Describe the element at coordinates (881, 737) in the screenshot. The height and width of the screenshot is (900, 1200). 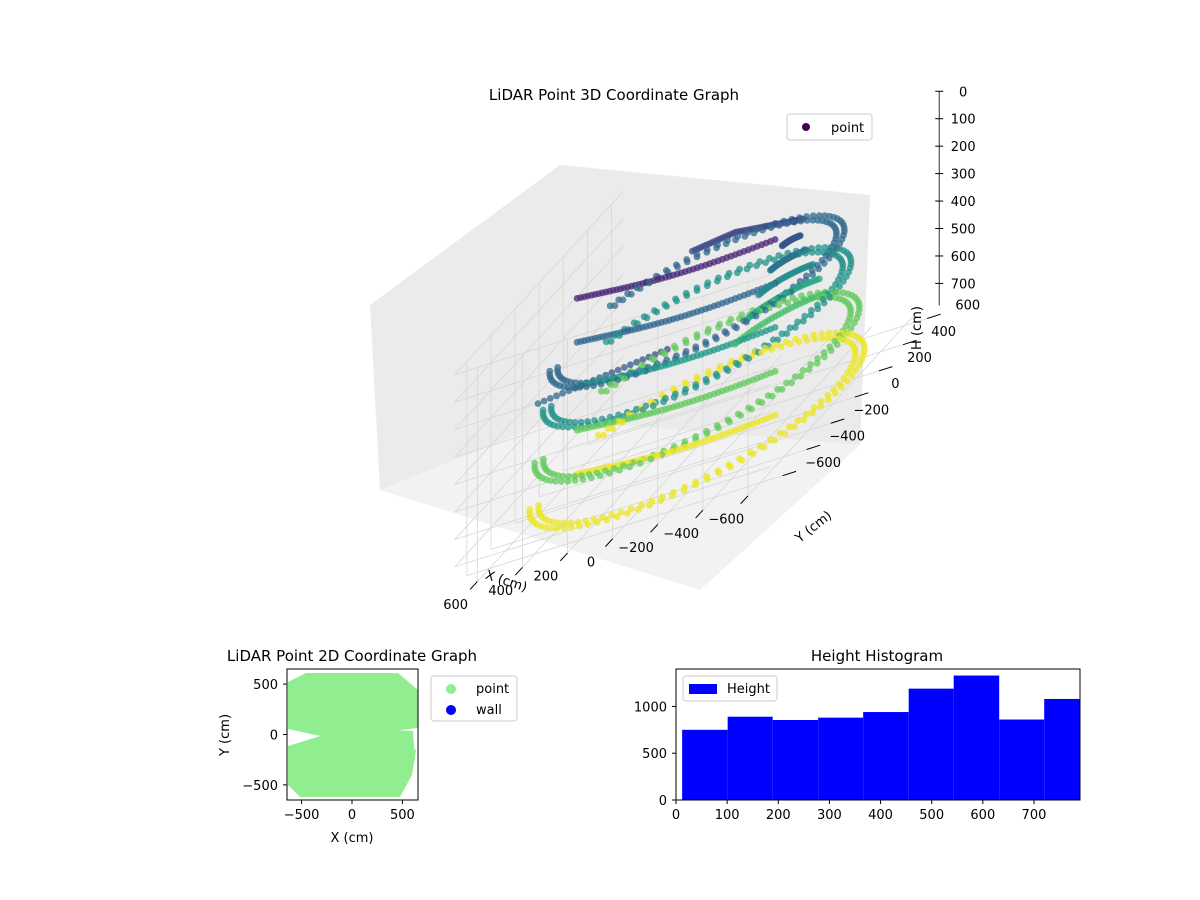
I see `histogram-bars` at that location.